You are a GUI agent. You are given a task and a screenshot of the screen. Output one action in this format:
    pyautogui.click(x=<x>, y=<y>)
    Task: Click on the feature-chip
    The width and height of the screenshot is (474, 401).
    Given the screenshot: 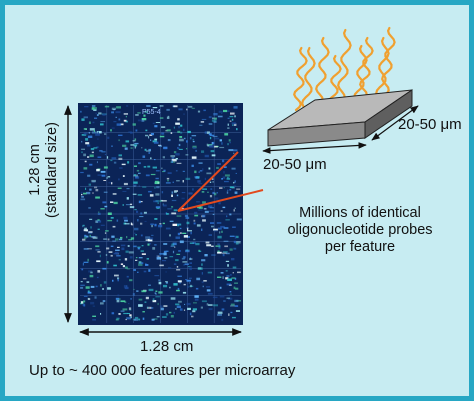 What is the action you would take?
    pyautogui.click(x=340, y=118)
    